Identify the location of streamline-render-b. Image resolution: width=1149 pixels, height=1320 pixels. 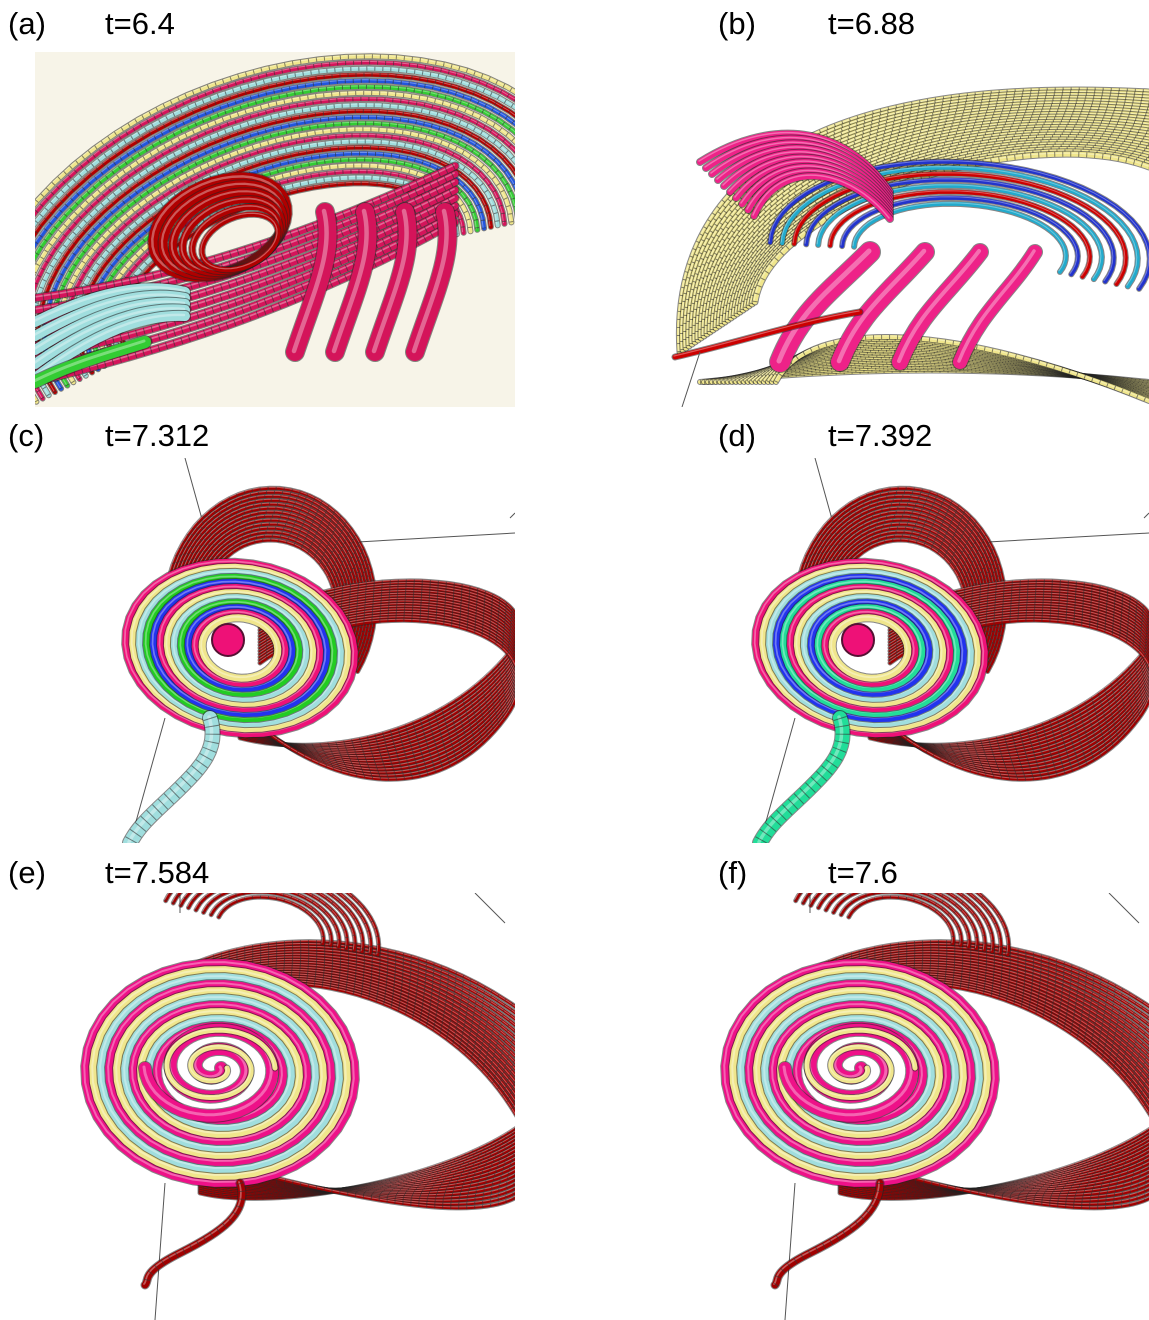
(904, 229).